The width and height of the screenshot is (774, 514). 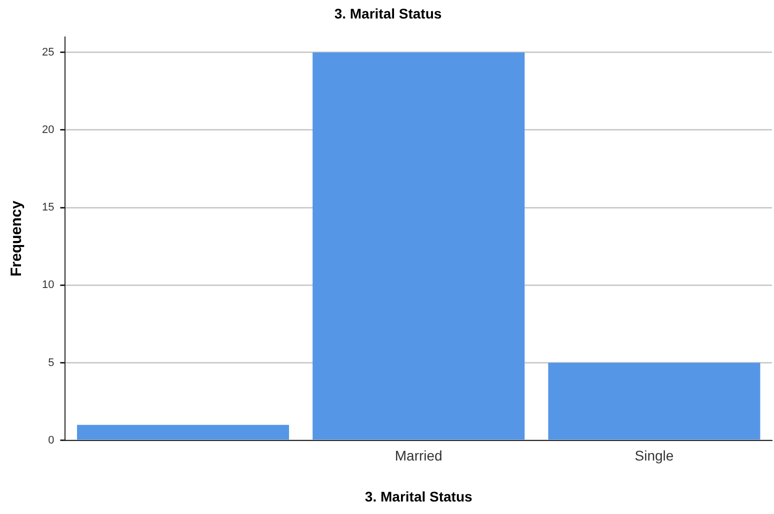 What do you see at coordinates (388, 13) in the screenshot?
I see `chart-title: 3. Marital Status` at bounding box center [388, 13].